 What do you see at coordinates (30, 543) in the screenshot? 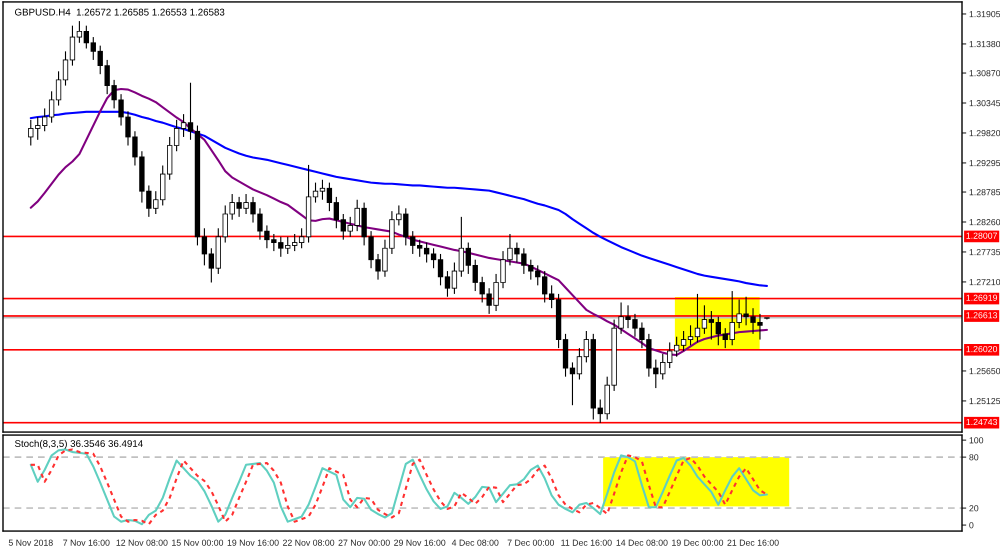
I see `x-tick-label: 5 Nov 2018` at bounding box center [30, 543].